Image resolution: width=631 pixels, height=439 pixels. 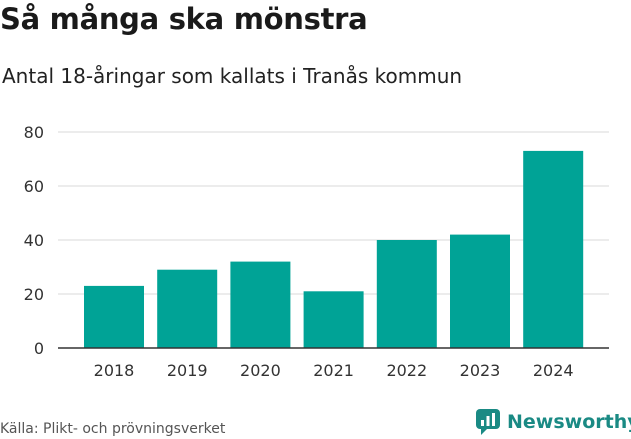 I want to click on x-tick-labels: 2018 2019 2020 2021 2022 2023 2024, so click(x=334, y=370).